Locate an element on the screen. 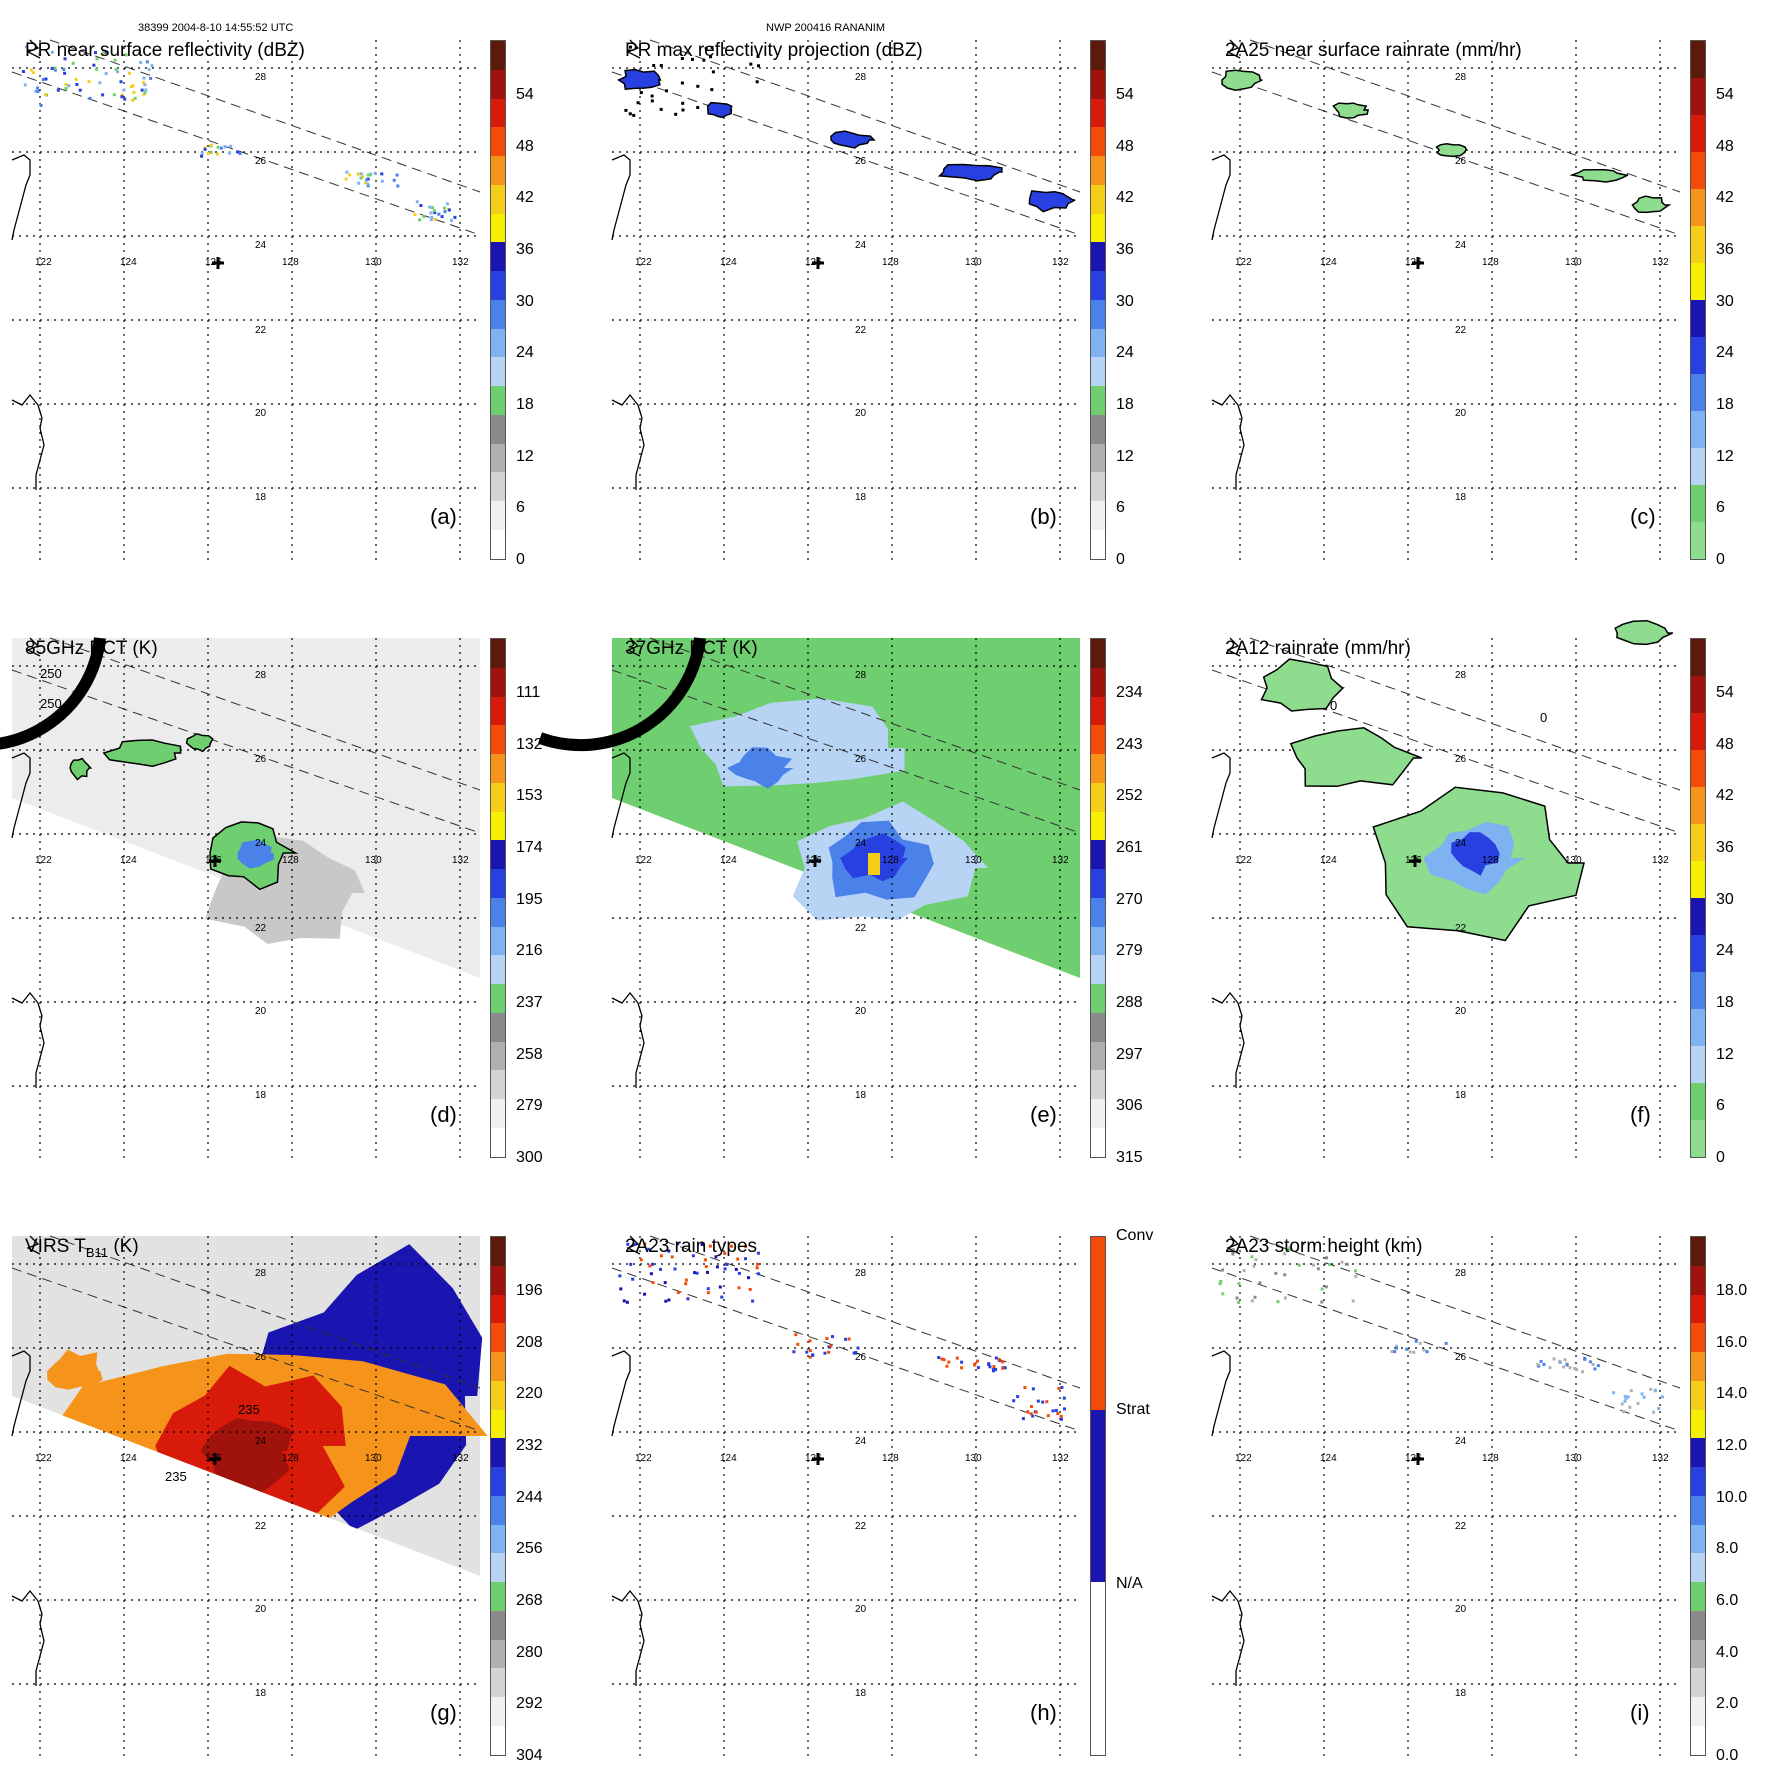  colorbar-tick-label: 232 is located at coordinates (529, 1445).